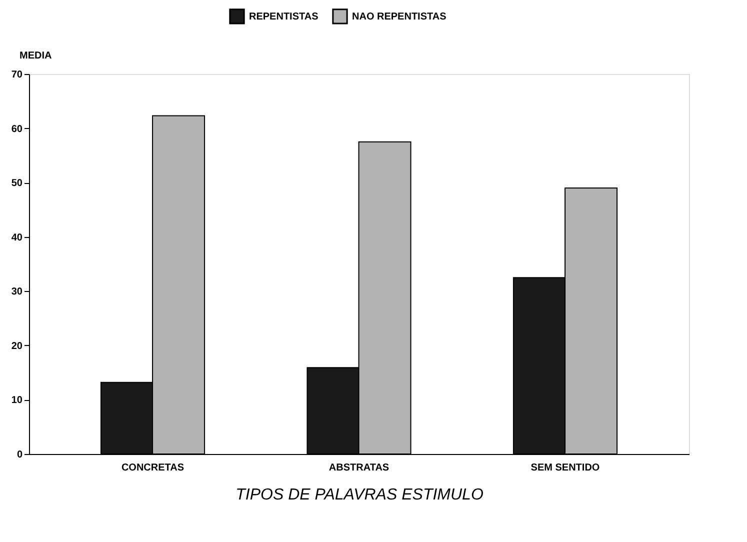 This screenshot has width=747, height=542. I want to click on y-tick-label: 20, so click(17, 346).